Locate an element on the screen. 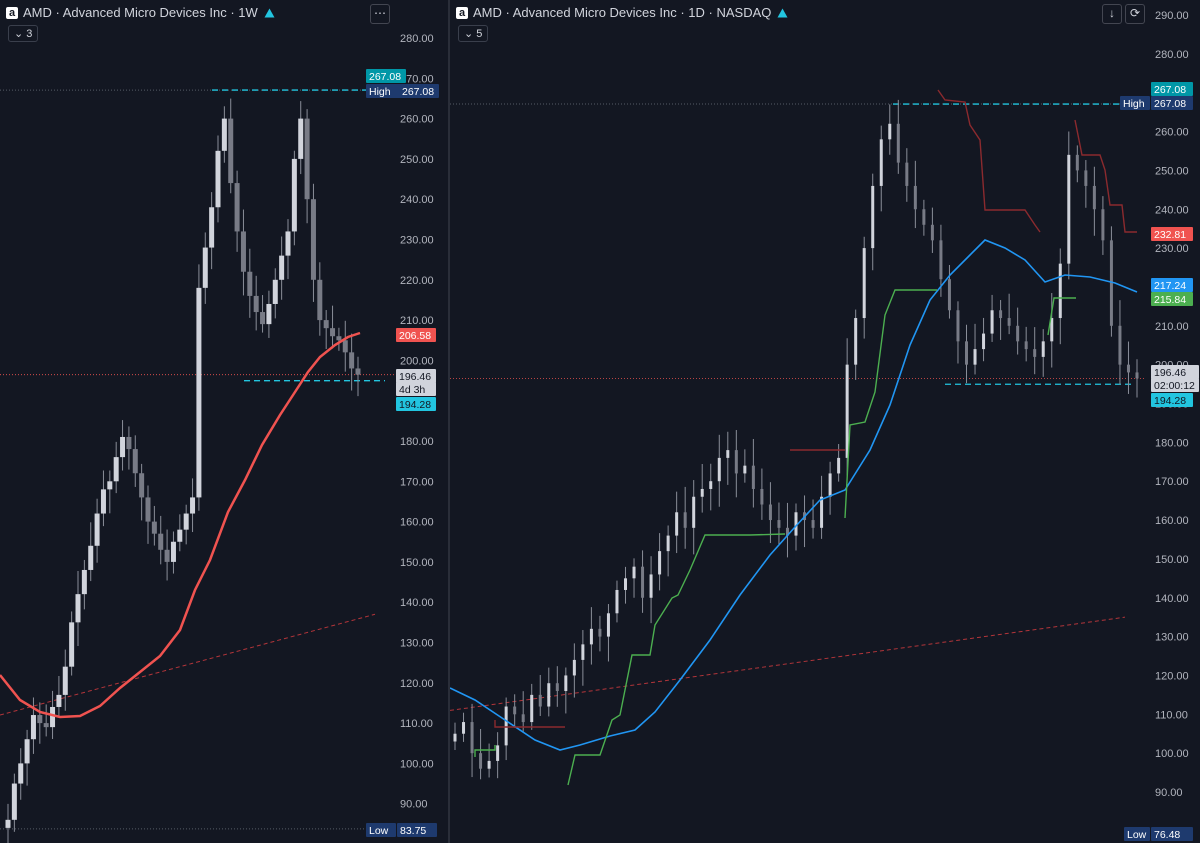  low-label-tag: Low is located at coordinates (379, 831).